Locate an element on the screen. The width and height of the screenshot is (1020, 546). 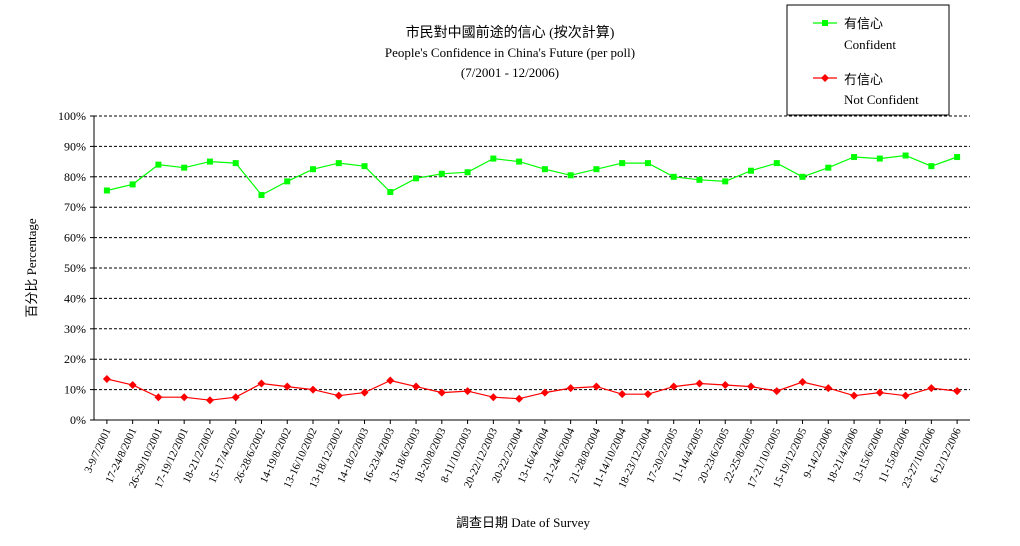
legend: 有信心 Confident 冇信心 Not Confident is located at coordinates (868, 60).